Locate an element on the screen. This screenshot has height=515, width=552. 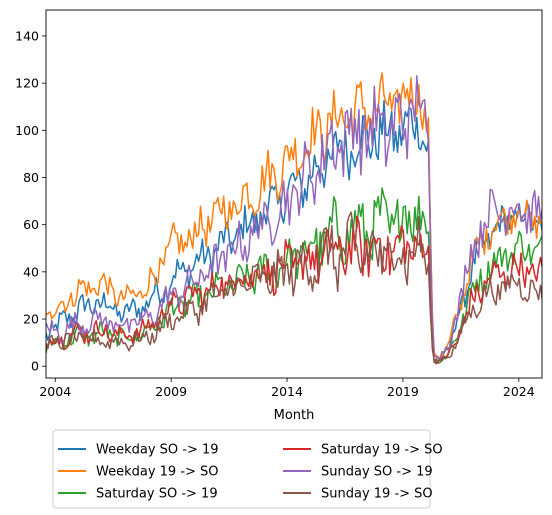
x-tick-label: 2009 is located at coordinates (171, 391).